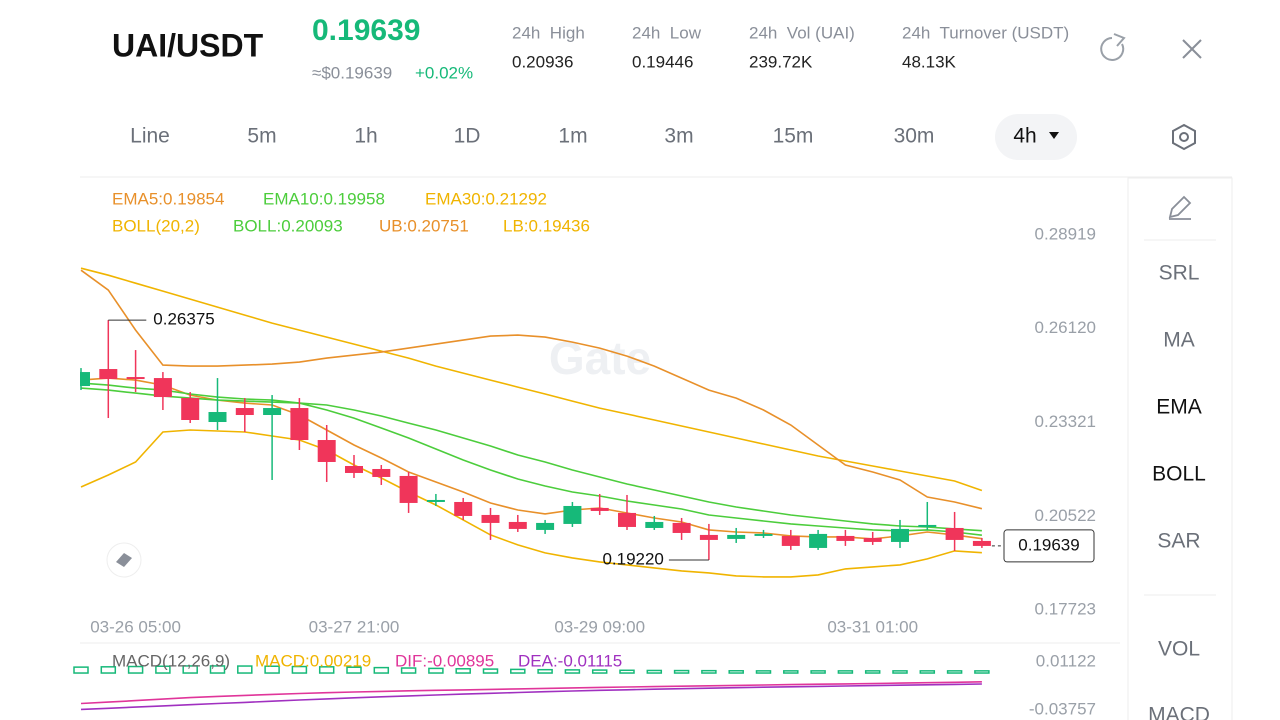 This screenshot has height=720, width=1280. Describe the element at coordinates (444, 72) in the screenshot. I see `change: +0.02%` at that location.